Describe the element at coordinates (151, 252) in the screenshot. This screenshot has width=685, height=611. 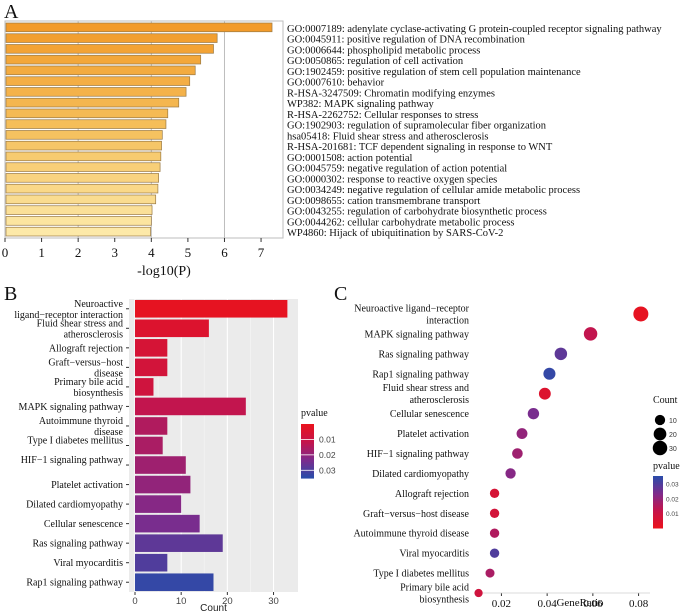
I see `panel-a-tick-label: 4` at that location.